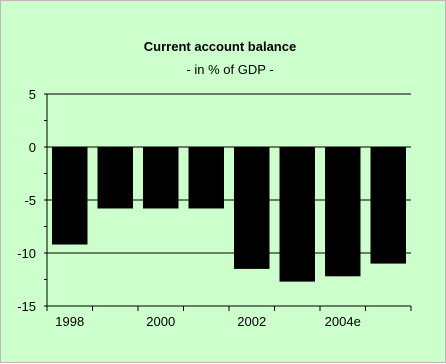 This screenshot has width=446, height=364. I want to click on x-tick-label: 1998, so click(69, 321).